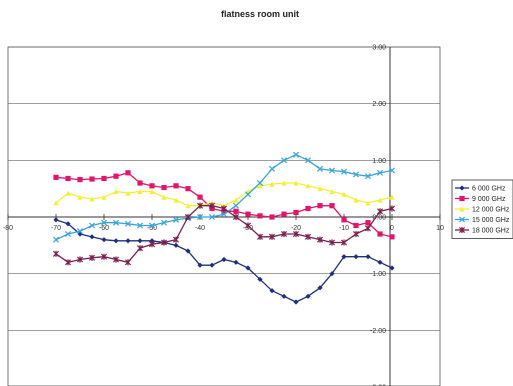 This screenshot has height=386, width=513. I want to click on y-tick-label: 1.00, so click(379, 161).